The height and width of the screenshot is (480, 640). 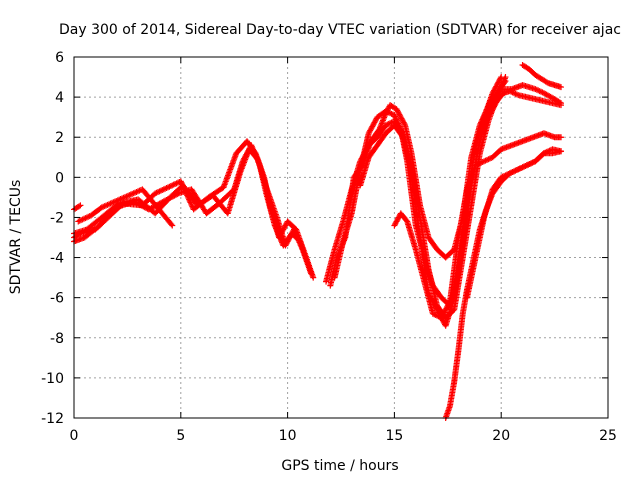 I want to click on x-tick-label: 0, so click(x=74, y=436).